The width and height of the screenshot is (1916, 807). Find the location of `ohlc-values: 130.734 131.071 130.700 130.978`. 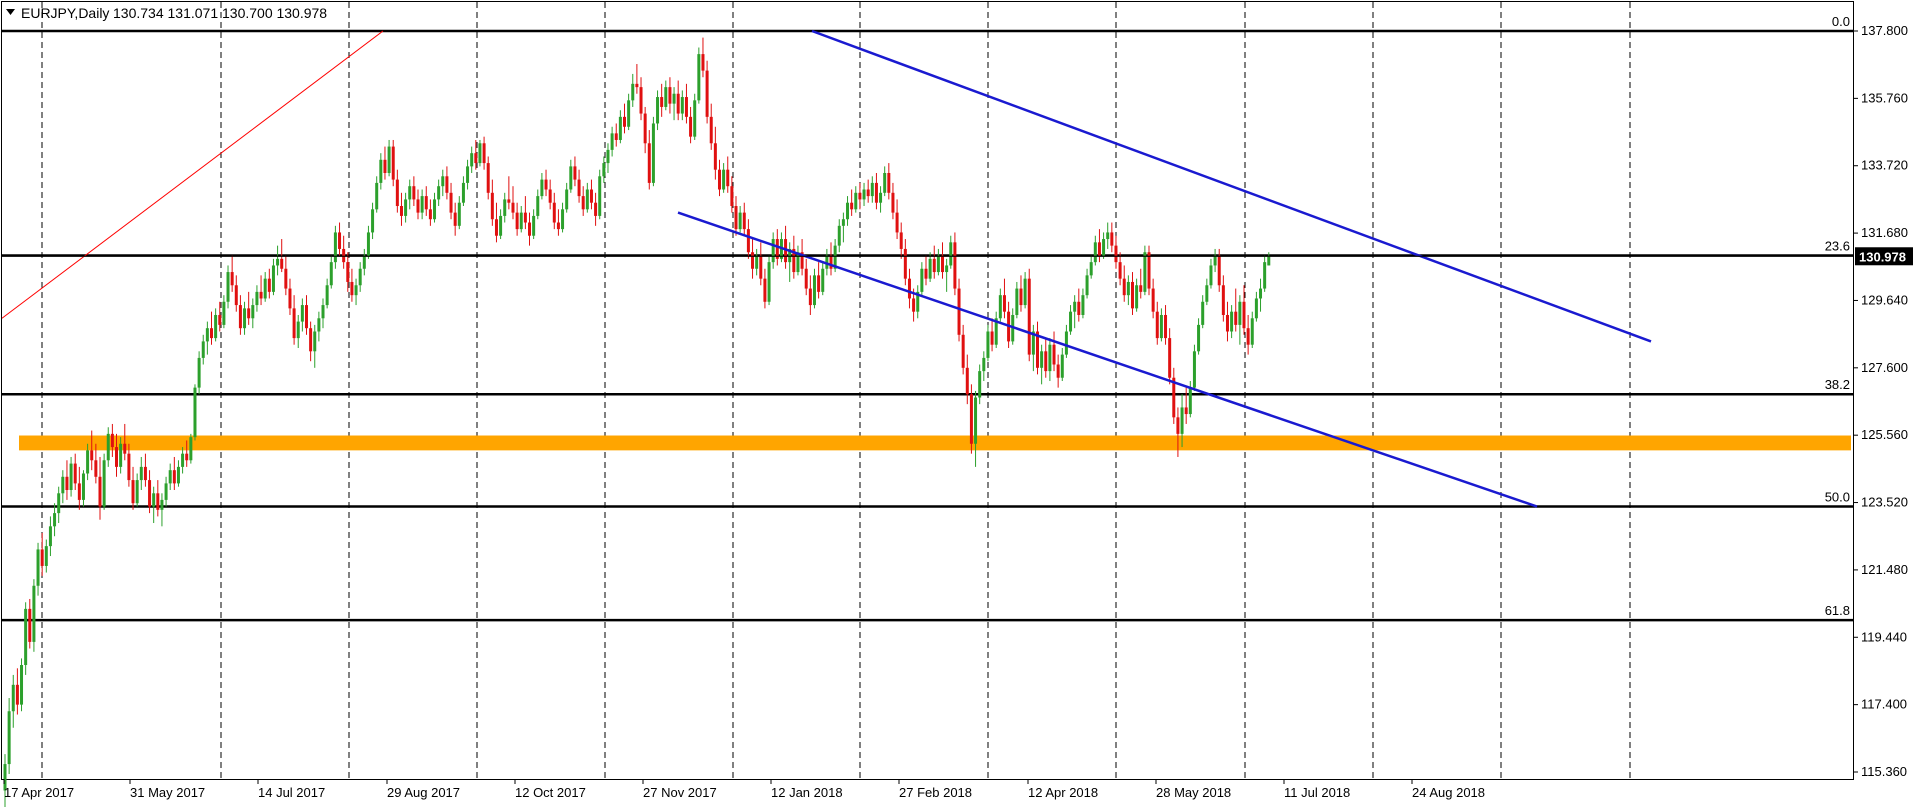

ohlc-values: 130.734 131.071 130.700 130.978 is located at coordinates (220, 13).